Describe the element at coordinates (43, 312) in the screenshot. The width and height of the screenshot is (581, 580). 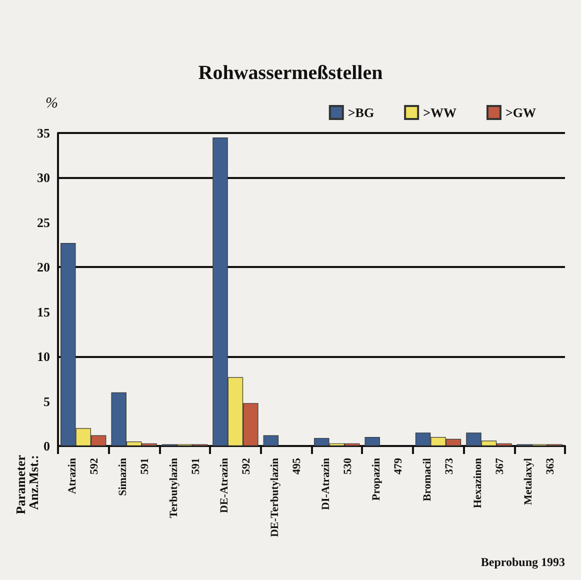
I see `y-tick-label: 15` at that location.